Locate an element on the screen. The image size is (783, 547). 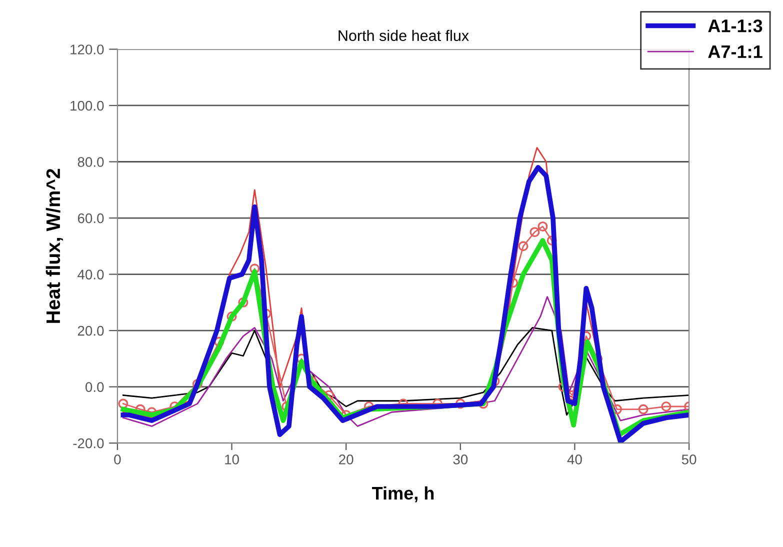
chart-title: North side heat flux is located at coordinates (403, 36).